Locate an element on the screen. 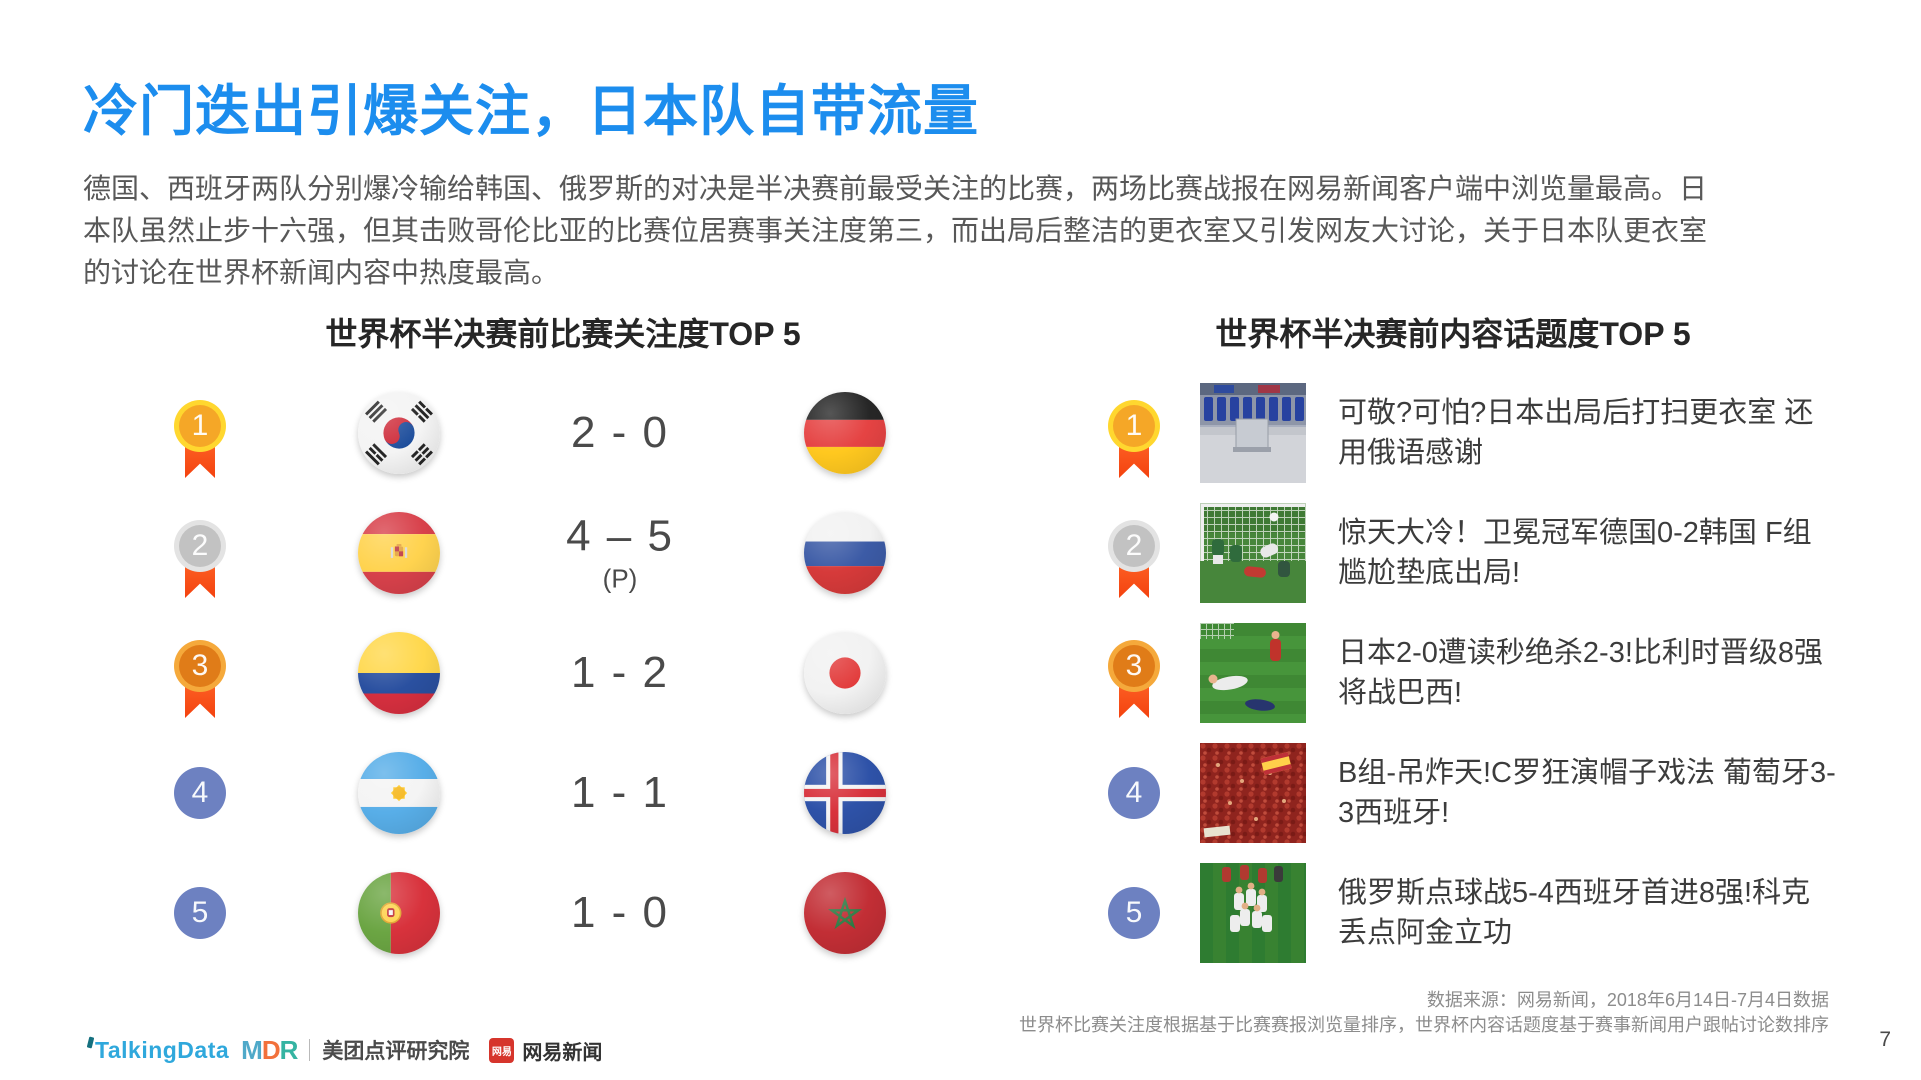 This screenshot has width=1921, height=1080. news-headline-2: 惊天大冷！卫冕冠军德国0-2韩国 F组尴尬垫底出局! is located at coordinates (1575, 553).